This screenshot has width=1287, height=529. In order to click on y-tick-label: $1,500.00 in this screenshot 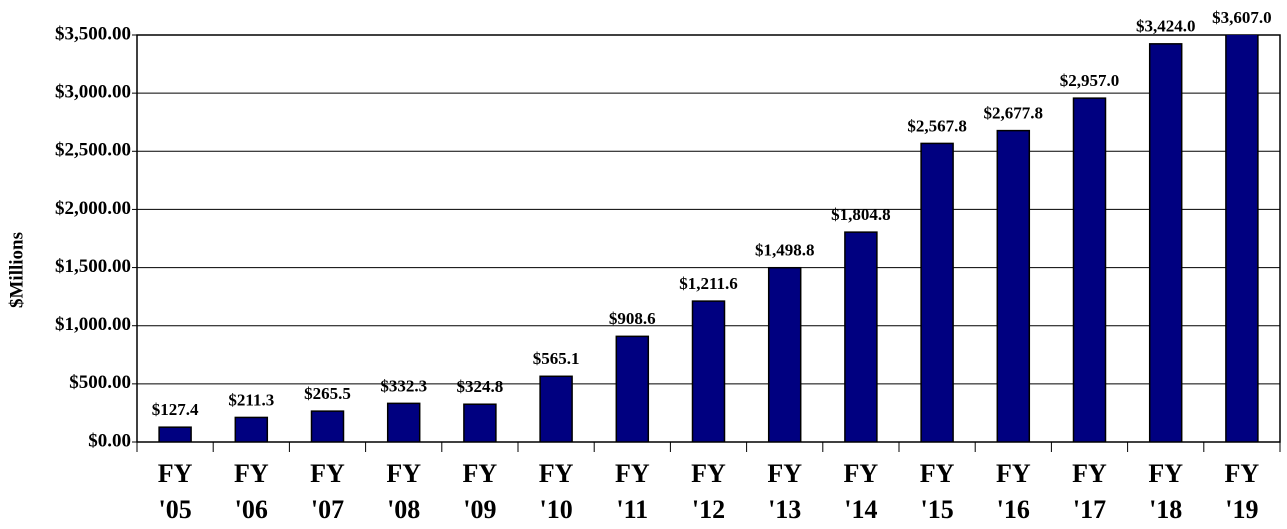, I will do `click(93, 266)`.